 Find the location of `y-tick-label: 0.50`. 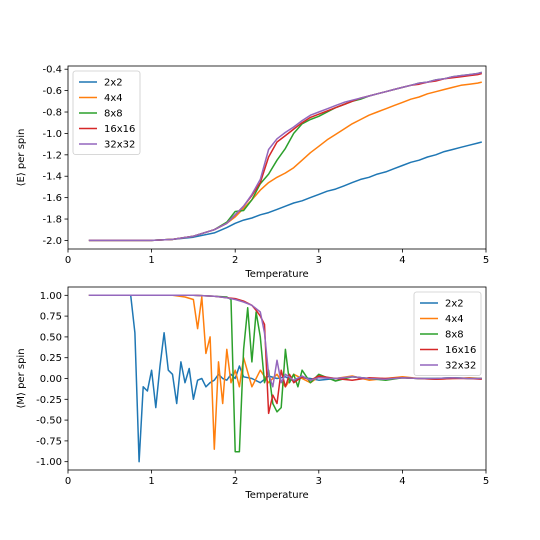

y-tick-label: 0.50 is located at coordinates (51, 337).